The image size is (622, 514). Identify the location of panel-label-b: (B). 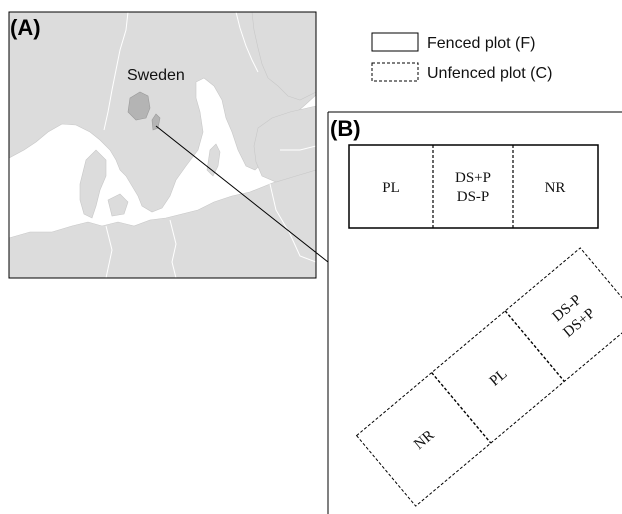
(345, 128).